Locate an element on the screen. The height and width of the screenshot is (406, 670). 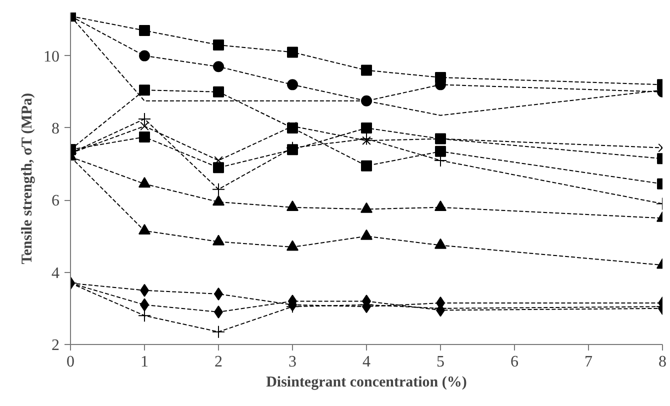
y-tick-label: 4 is located at coordinates (56, 273).